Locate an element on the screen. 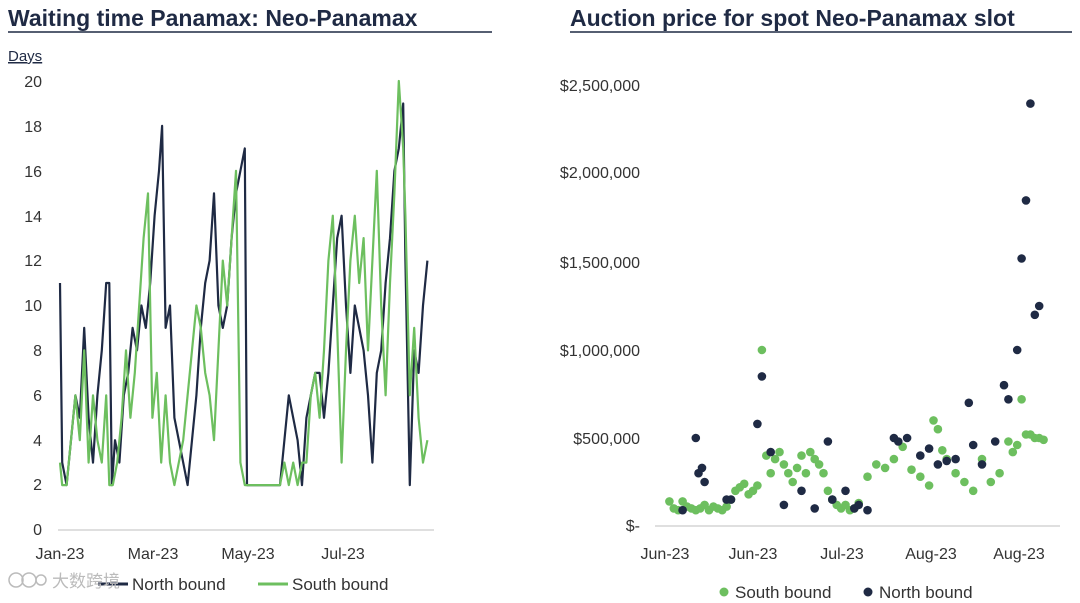 The width and height of the screenshot is (1080, 603). right-y-tick: $1,000,000 is located at coordinates (600, 351).